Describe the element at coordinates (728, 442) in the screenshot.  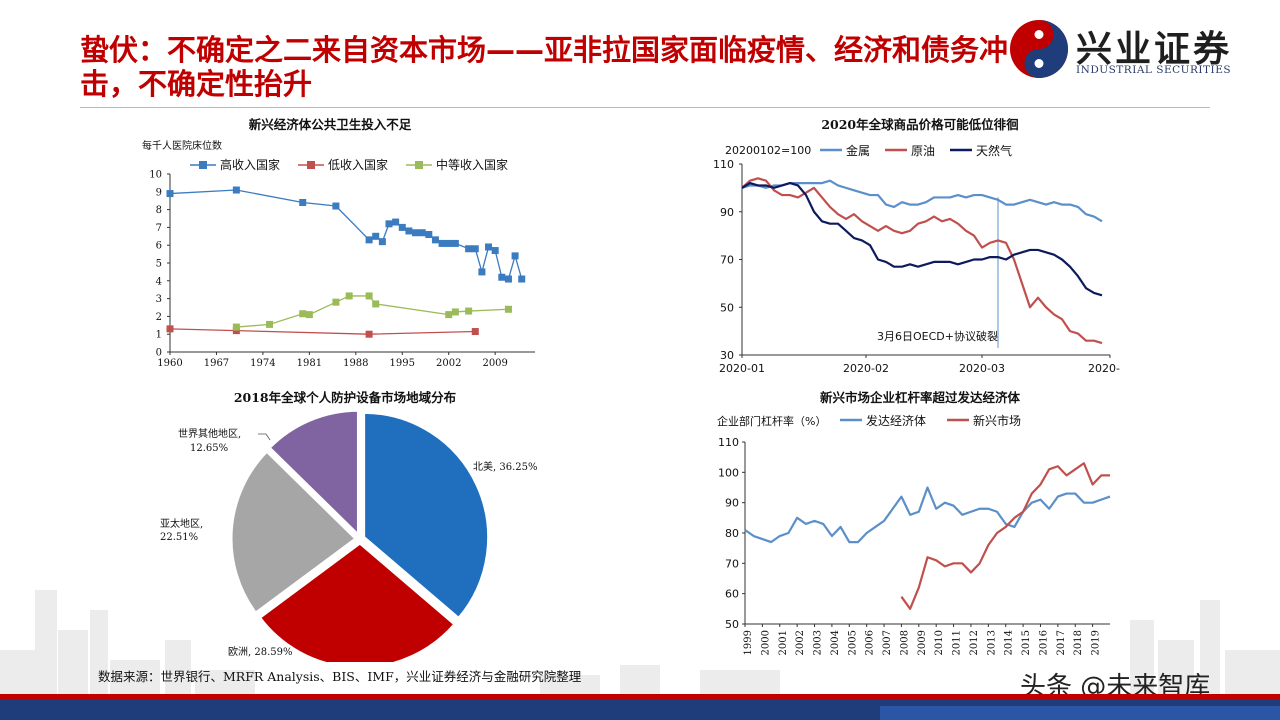
I see `leverage-y-tick-label: 110` at that location.